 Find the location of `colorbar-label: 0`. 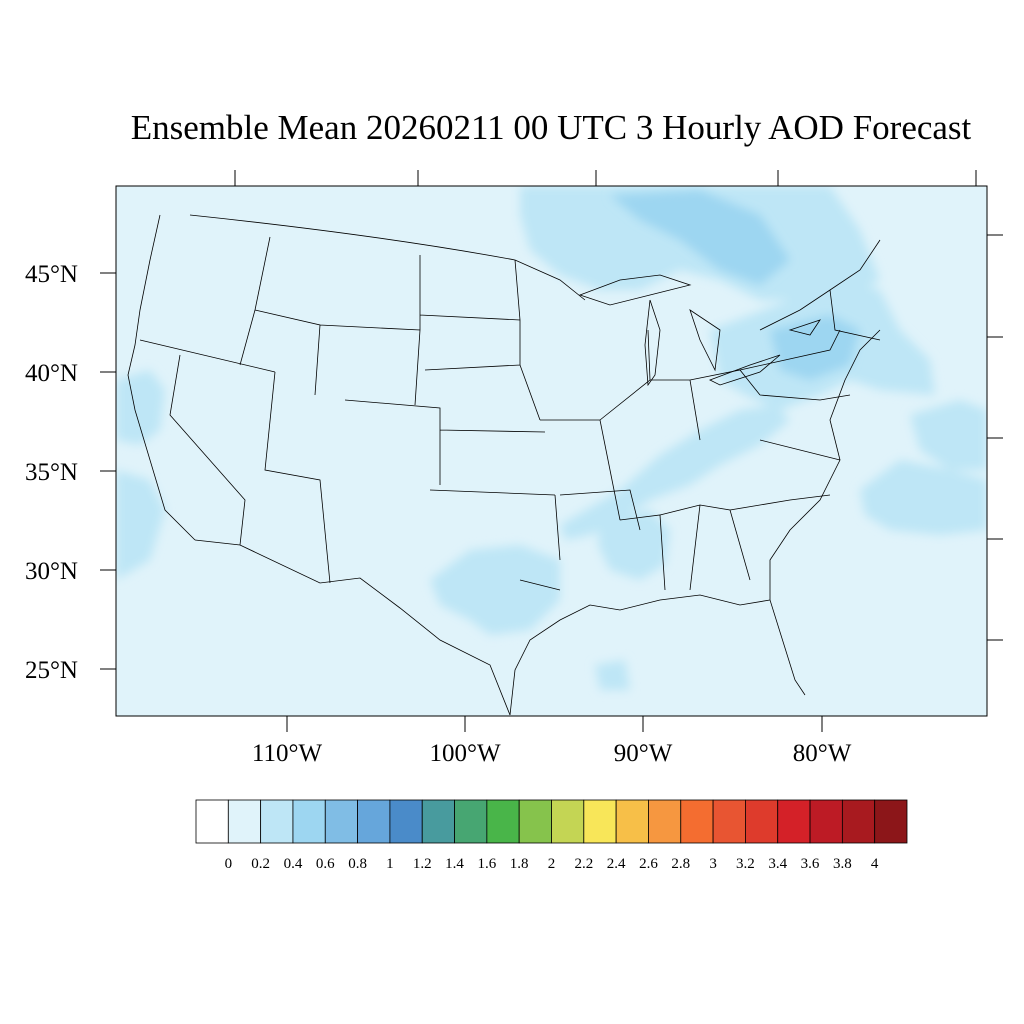

colorbar-label: 0 is located at coordinates (229, 864).